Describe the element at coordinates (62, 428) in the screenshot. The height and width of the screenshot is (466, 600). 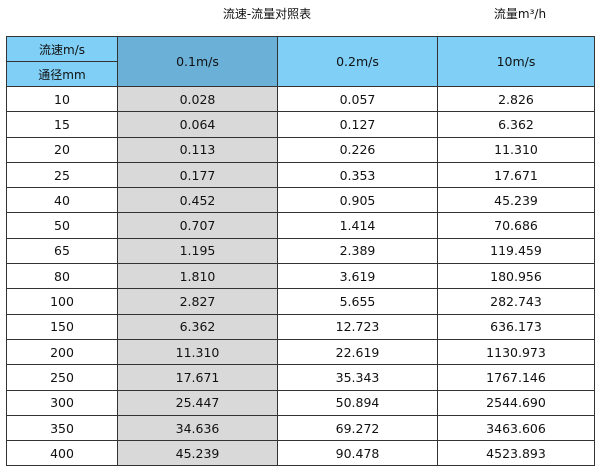
I see `diameter-cell: 350` at that location.